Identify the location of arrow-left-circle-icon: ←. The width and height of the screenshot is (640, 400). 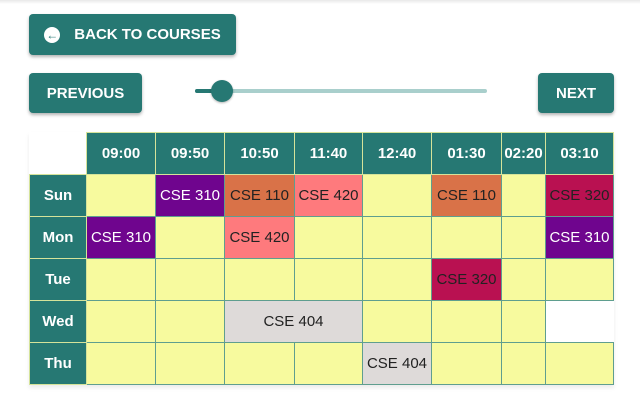
(52, 34).